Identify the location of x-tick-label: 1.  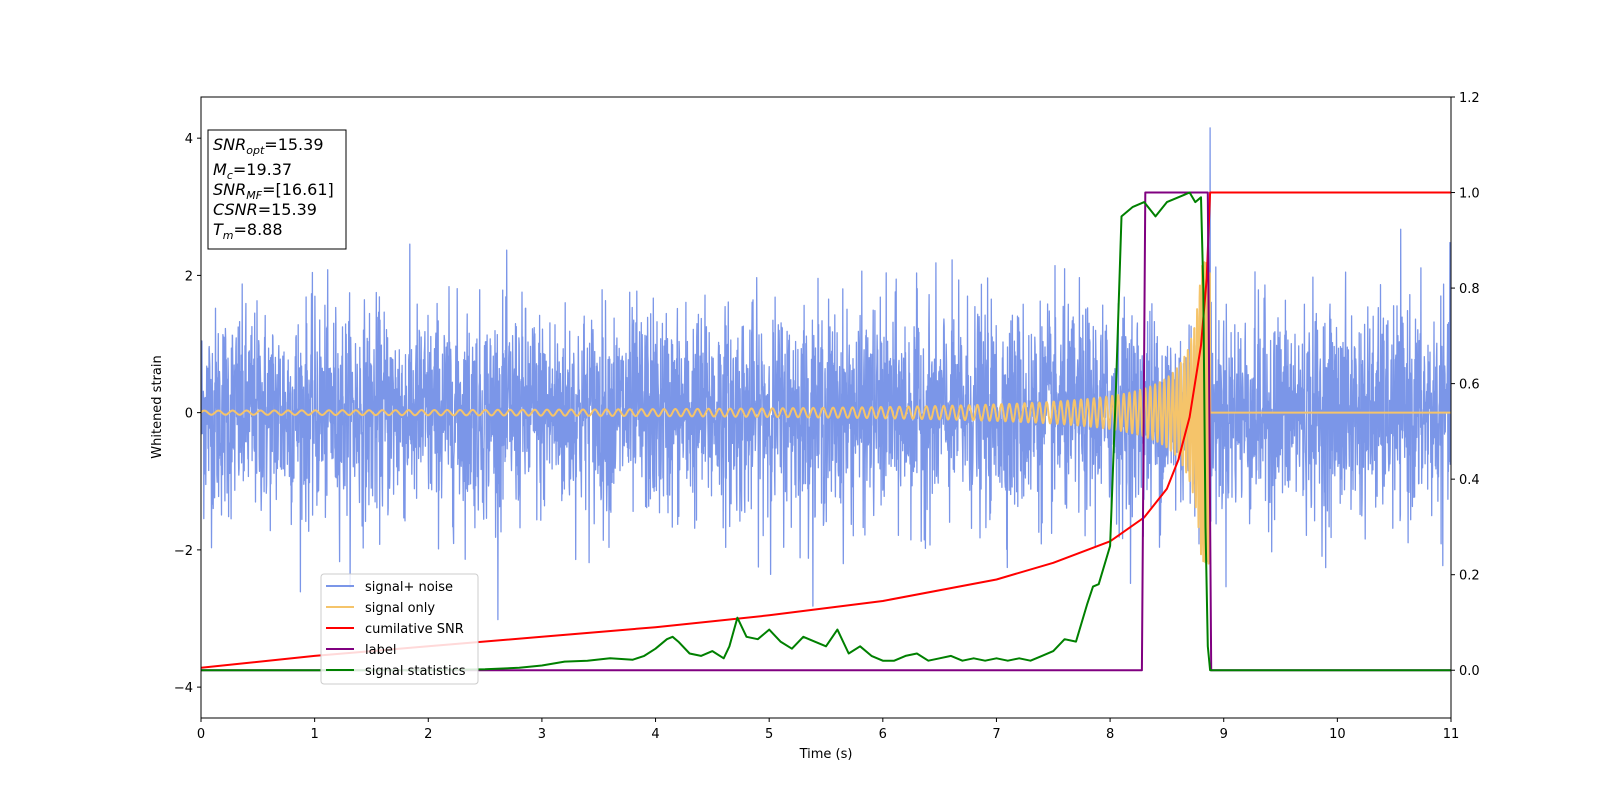
(314, 734).